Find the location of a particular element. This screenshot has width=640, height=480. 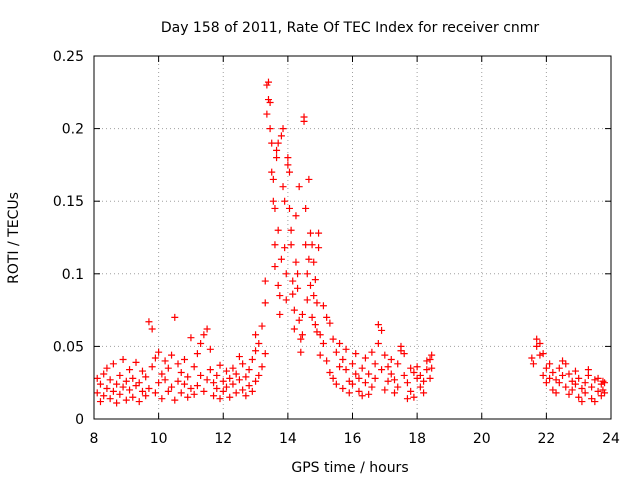

y-tick-label: 0.05 is located at coordinates (68, 347).